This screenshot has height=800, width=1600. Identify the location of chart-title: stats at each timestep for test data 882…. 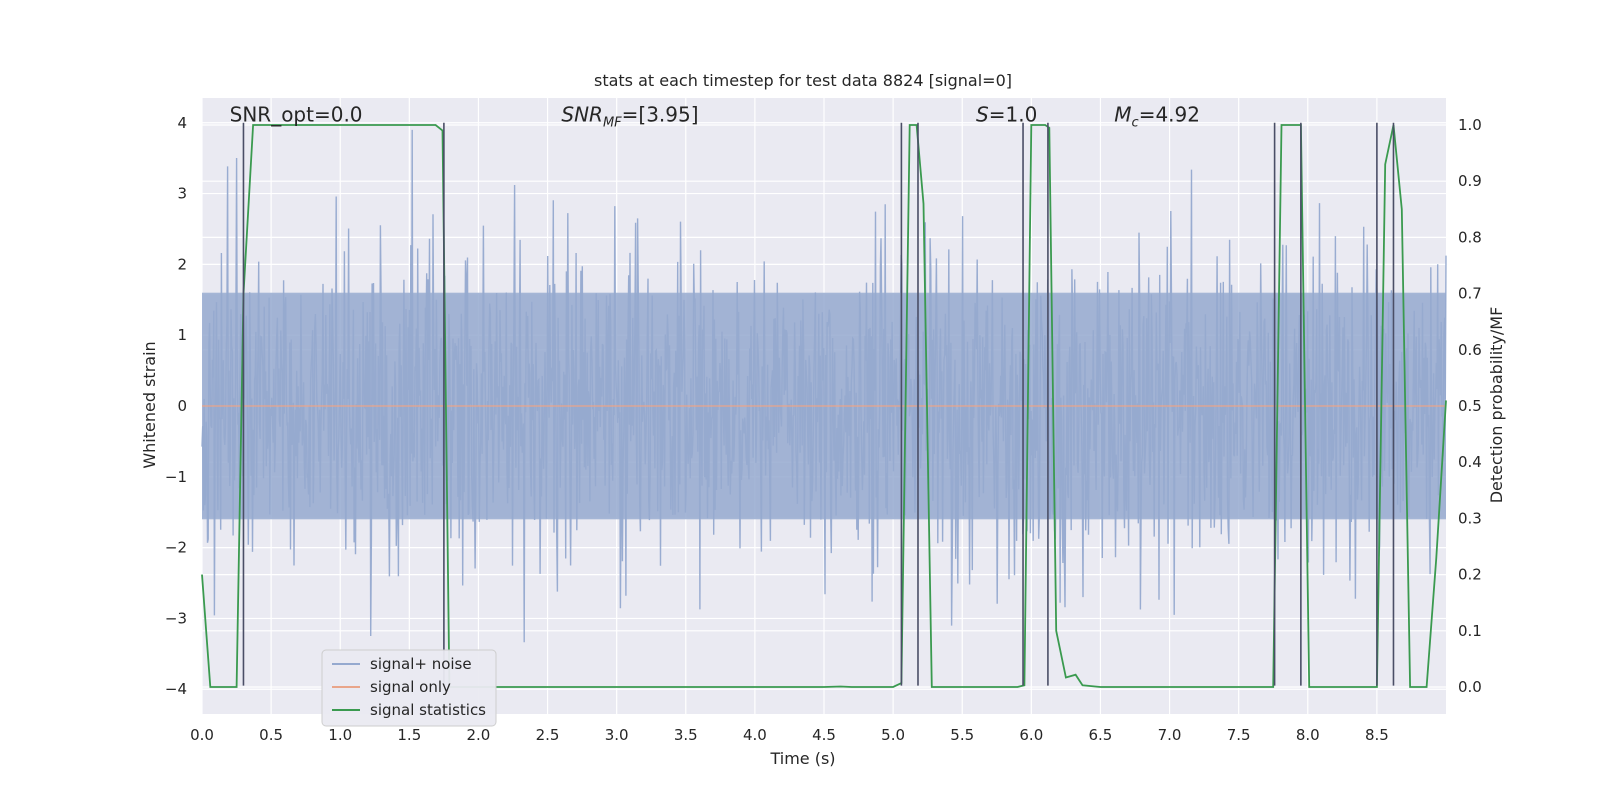
(803, 80).